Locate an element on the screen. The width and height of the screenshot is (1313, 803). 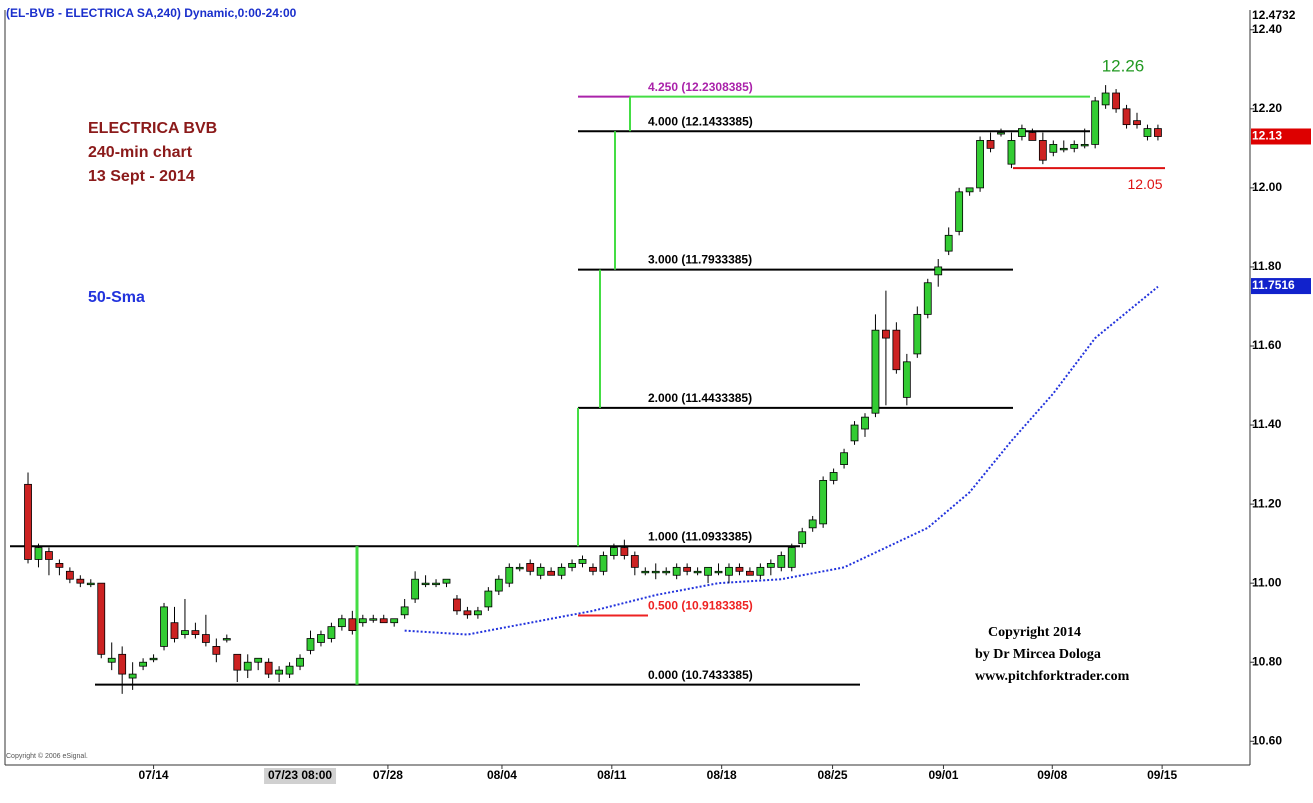
x-tick-label: 09/01 is located at coordinates (943, 775).